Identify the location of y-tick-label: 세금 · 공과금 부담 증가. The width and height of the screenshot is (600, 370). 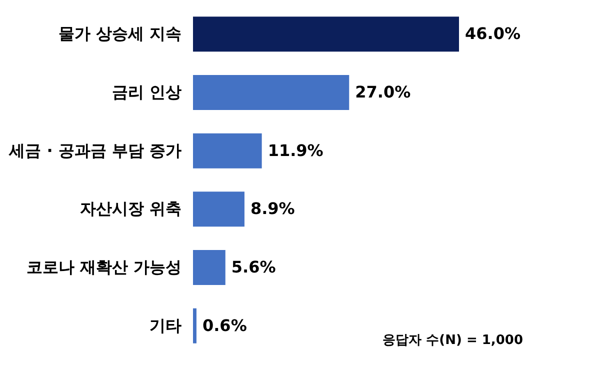
(95, 150).